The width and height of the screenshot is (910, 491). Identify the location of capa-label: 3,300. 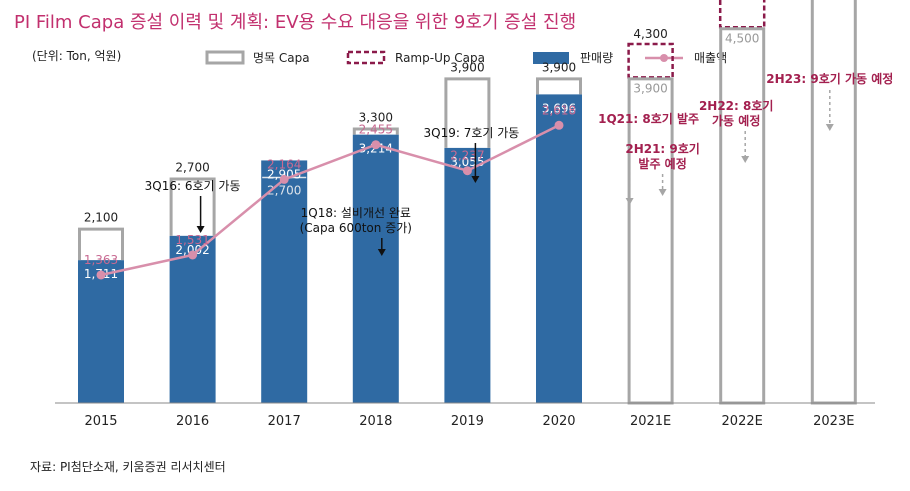
(376, 117).